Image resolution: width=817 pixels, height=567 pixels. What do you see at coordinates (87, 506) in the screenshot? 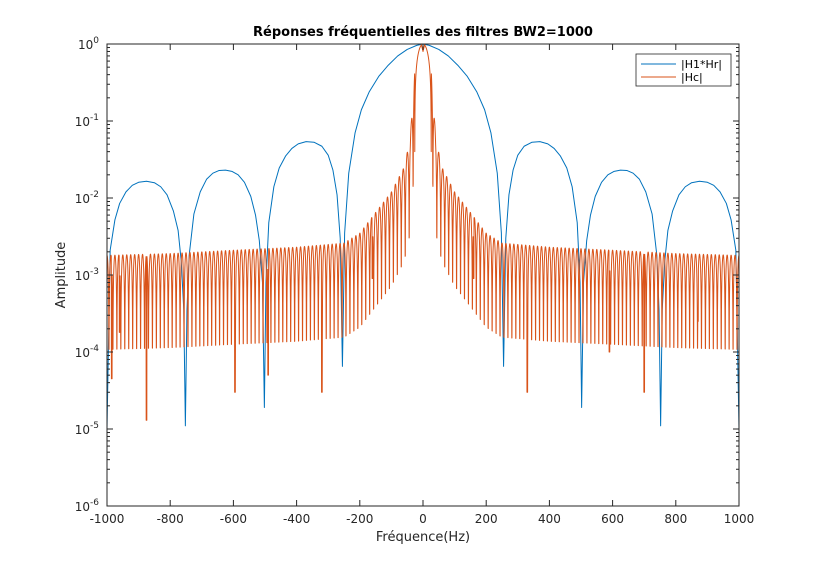
I see `y-tick-label: 10⁻⁶` at bounding box center [87, 506].